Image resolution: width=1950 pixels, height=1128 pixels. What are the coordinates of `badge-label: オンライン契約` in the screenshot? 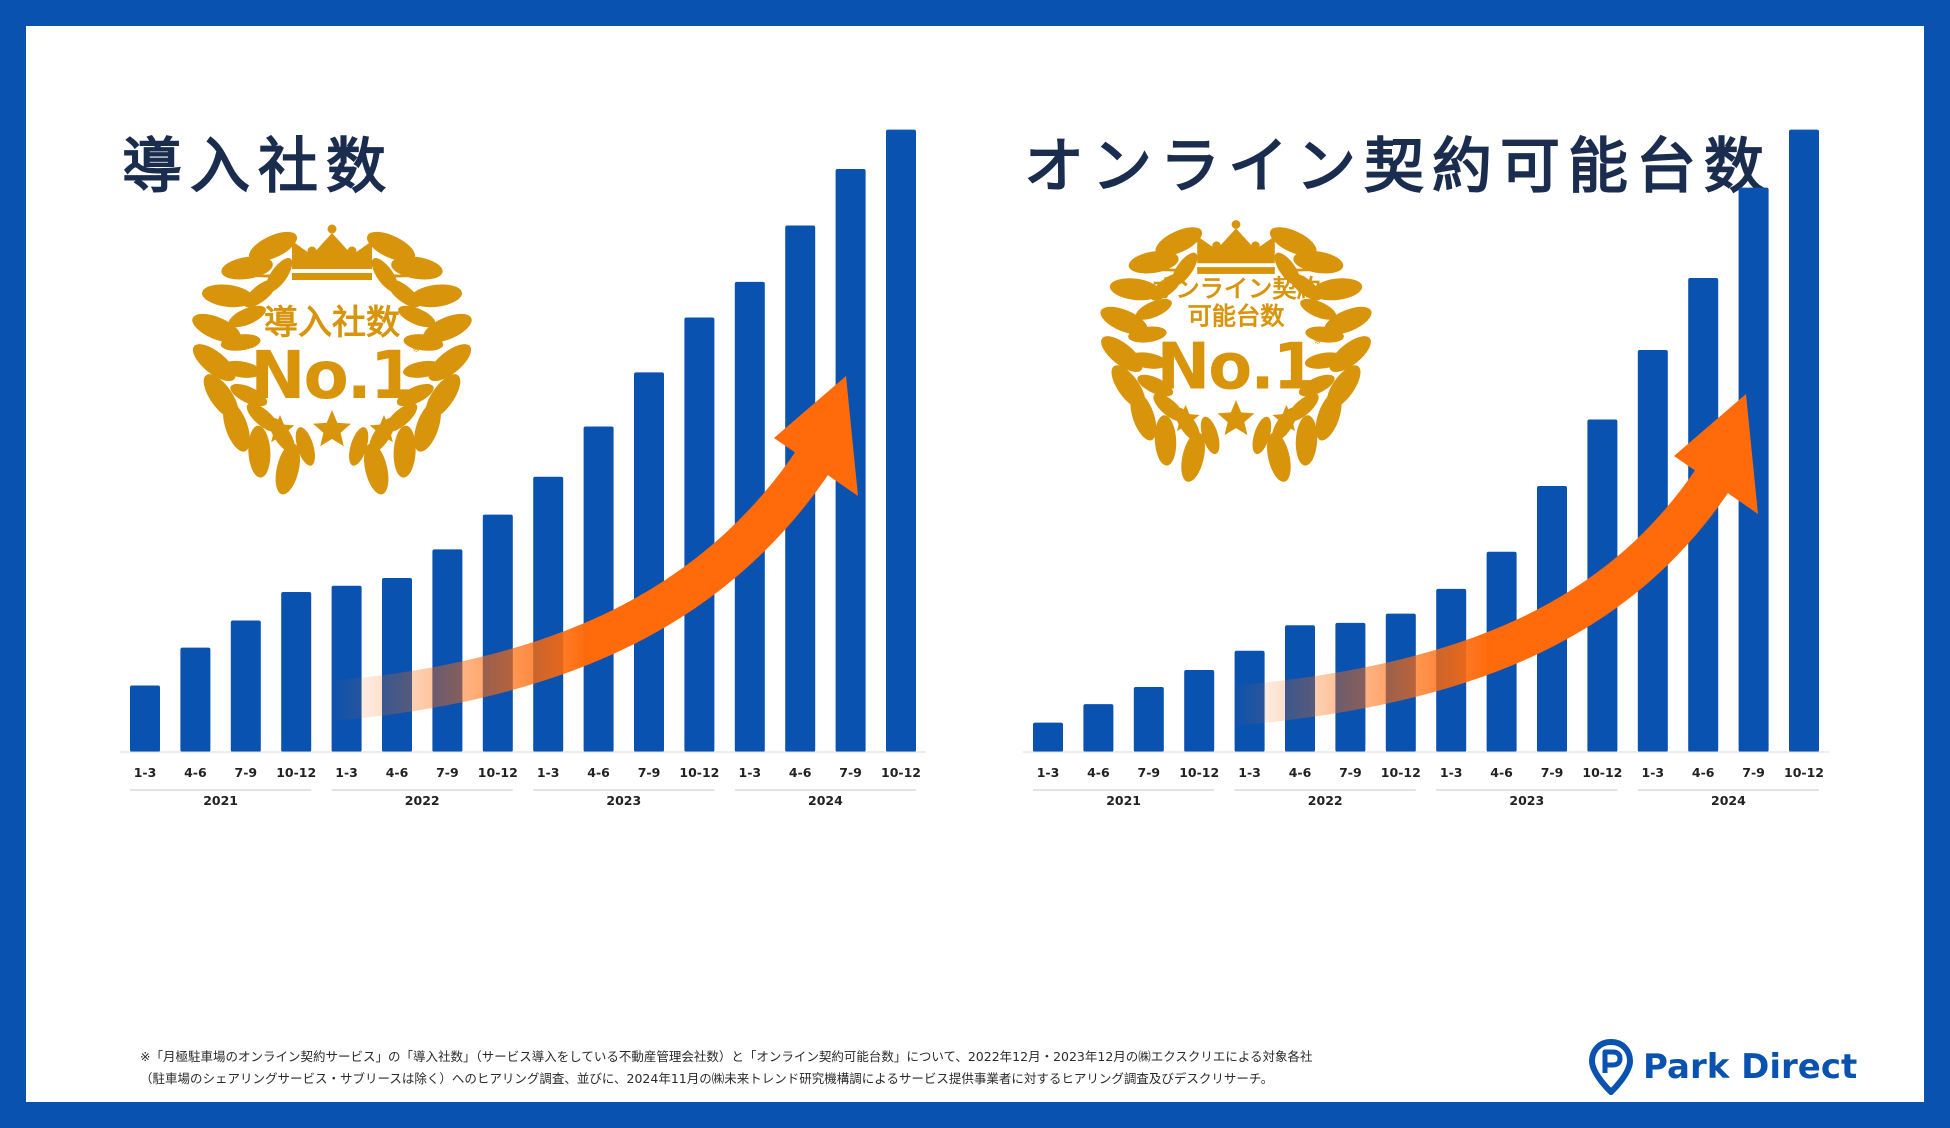 It's located at (1236, 288).